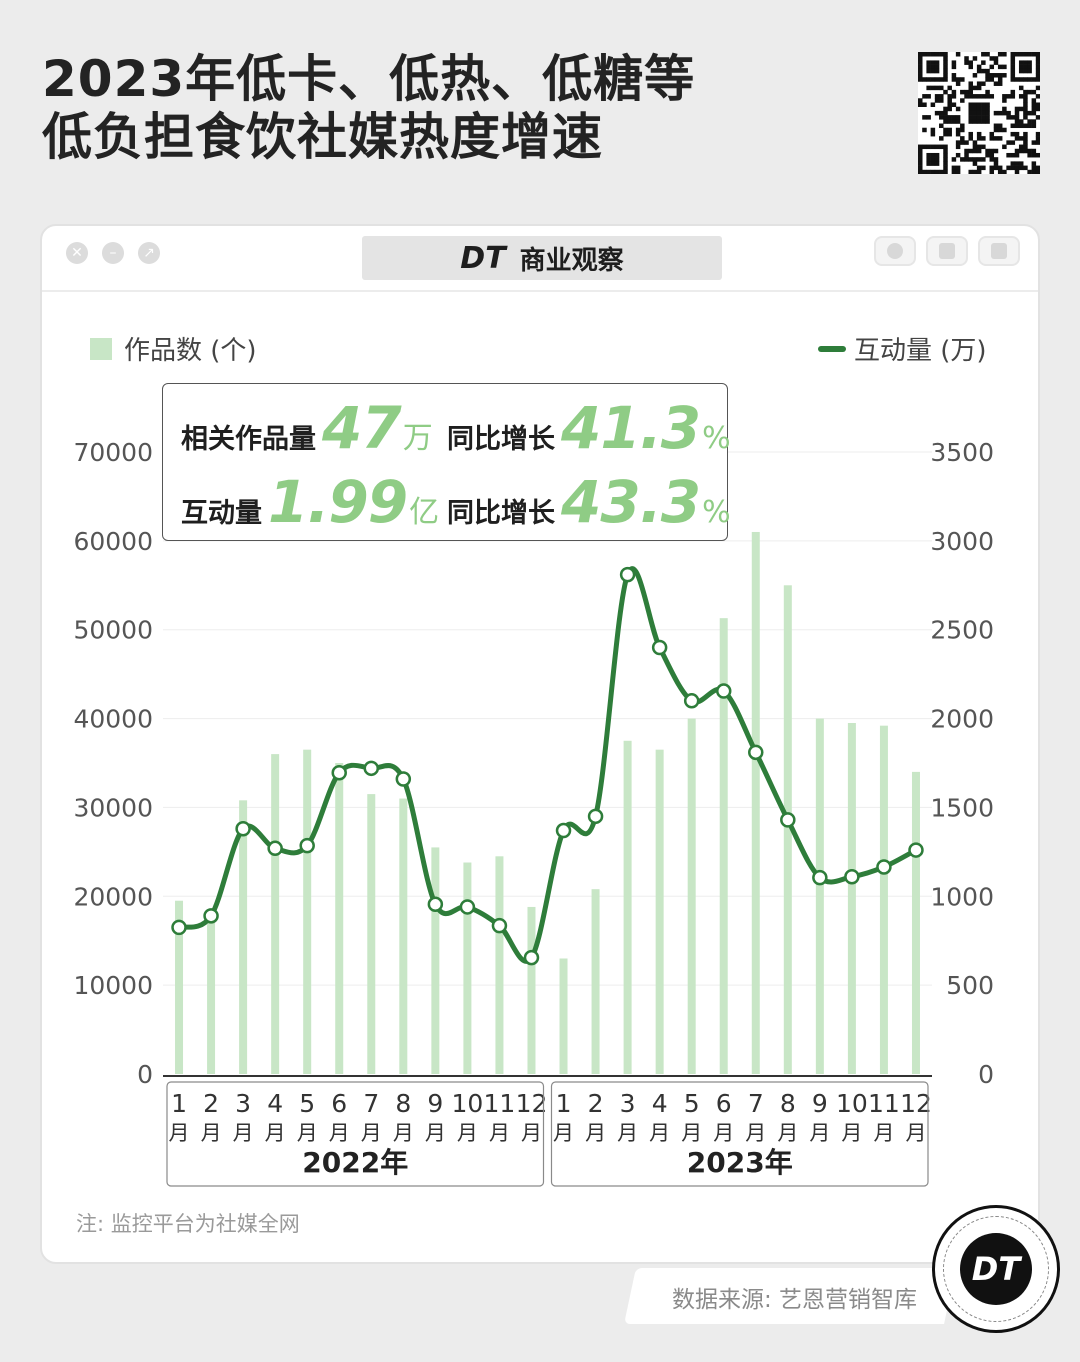 This screenshot has height=1362, width=1080. What do you see at coordinates (920, 351) in the screenshot?
I see `legend-line-label: 互动量 (万)` at bounding box center [920, 351].